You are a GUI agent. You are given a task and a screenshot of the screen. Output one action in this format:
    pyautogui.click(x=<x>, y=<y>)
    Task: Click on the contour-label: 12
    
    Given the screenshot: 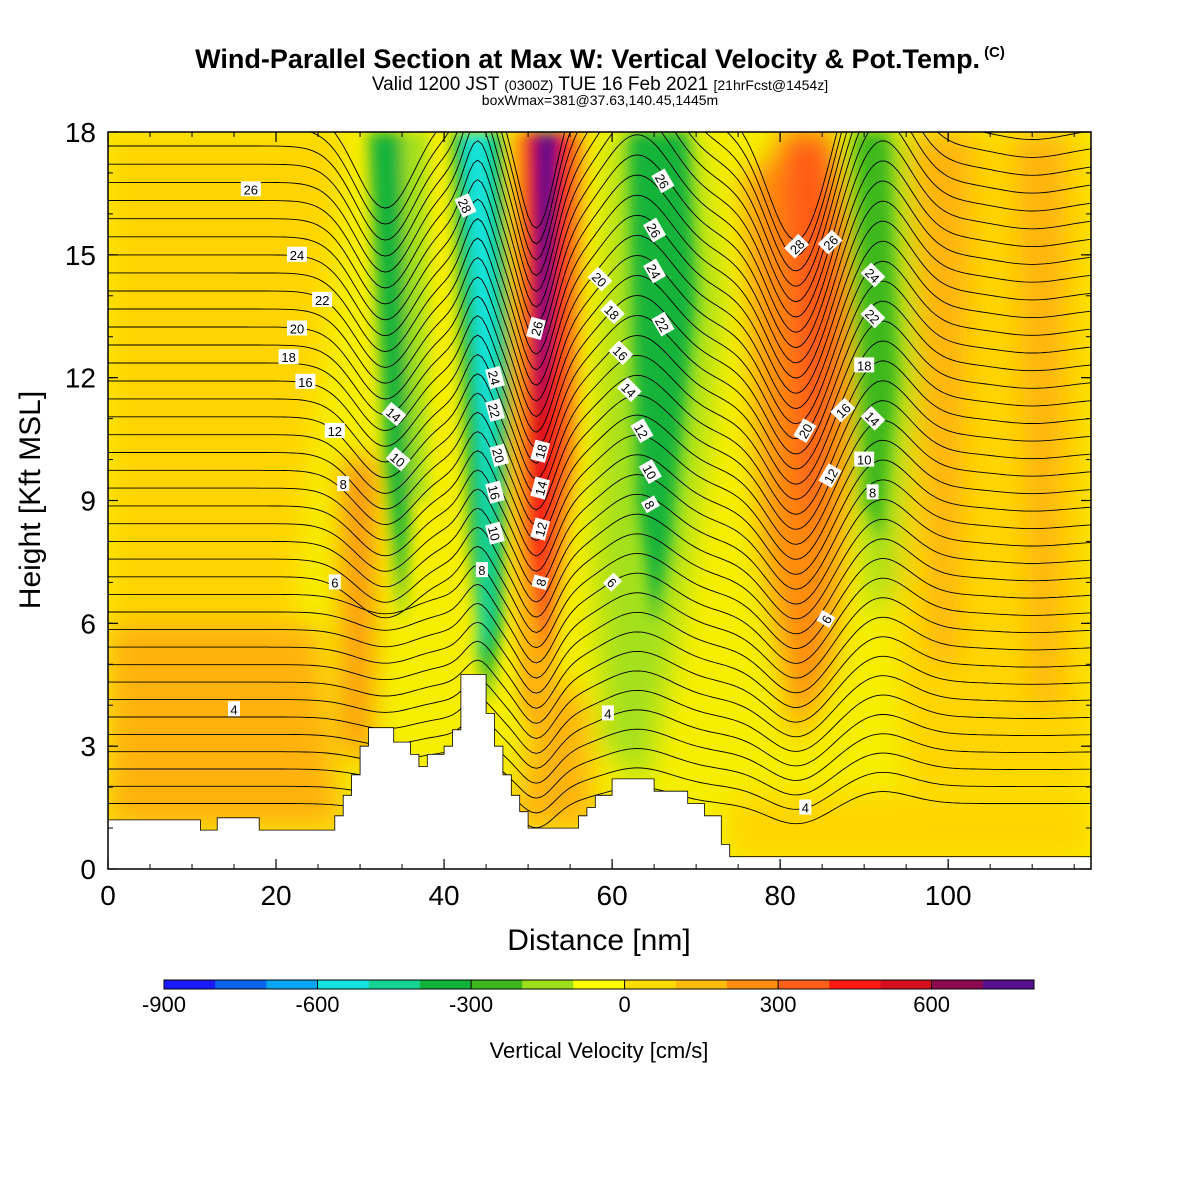 What is the action you would take?
    pyautogui.click(x=540, y=529)
    